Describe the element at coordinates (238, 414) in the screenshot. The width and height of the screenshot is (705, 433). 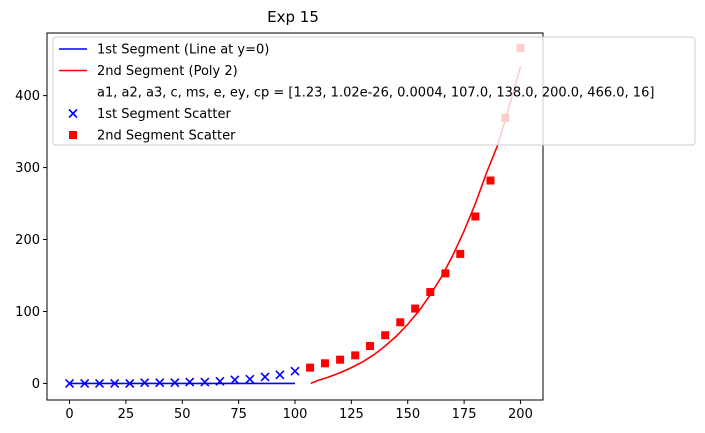
I see `x-tick-label: 75` at that location.